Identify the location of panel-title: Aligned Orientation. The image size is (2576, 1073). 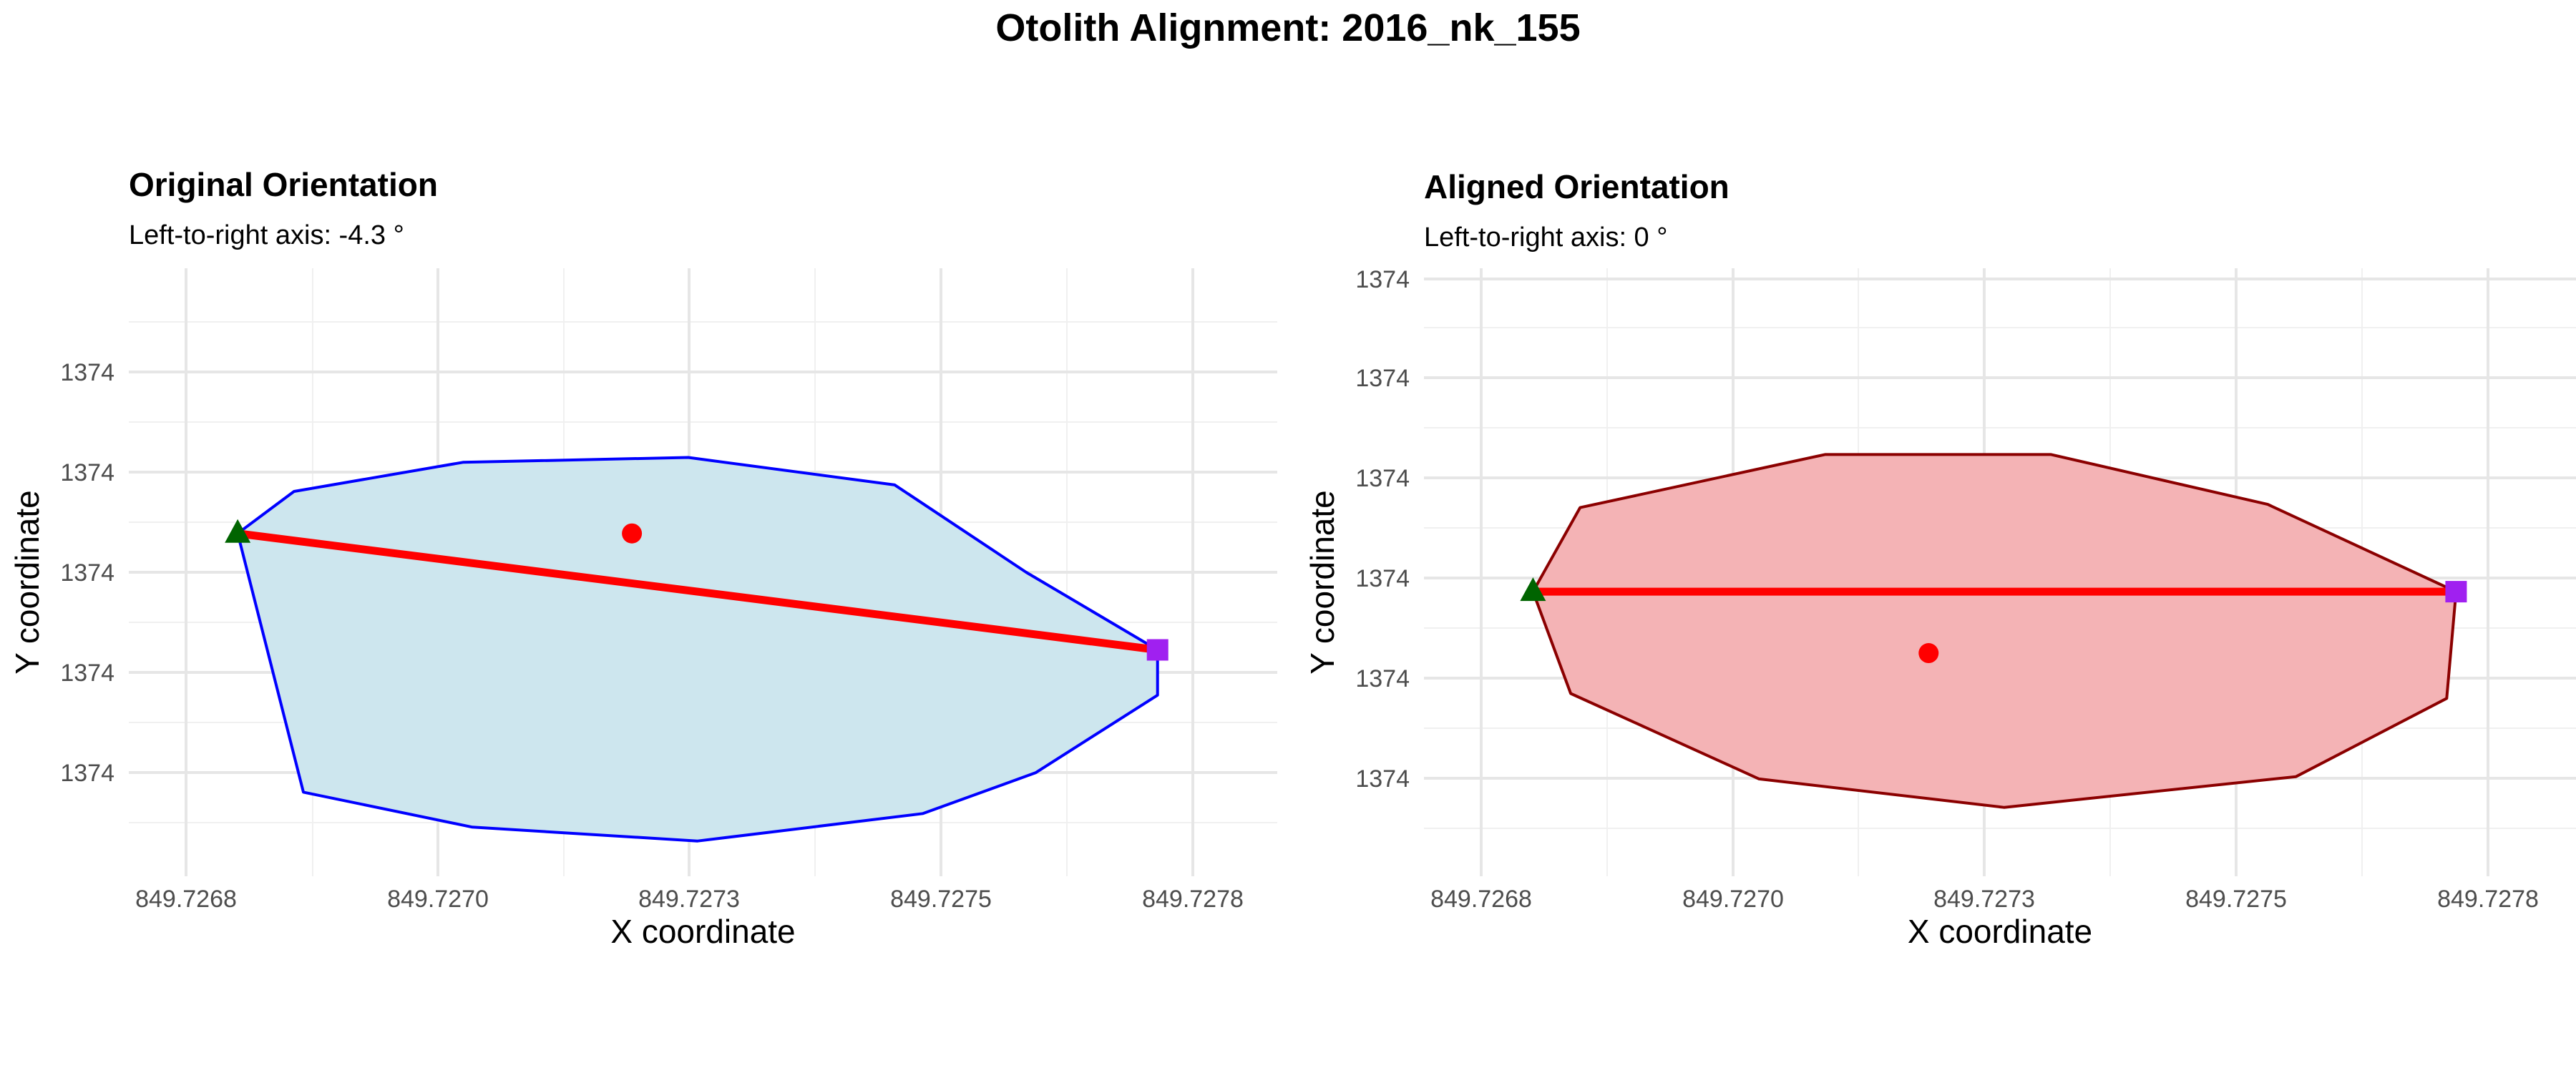
(1576, 187).